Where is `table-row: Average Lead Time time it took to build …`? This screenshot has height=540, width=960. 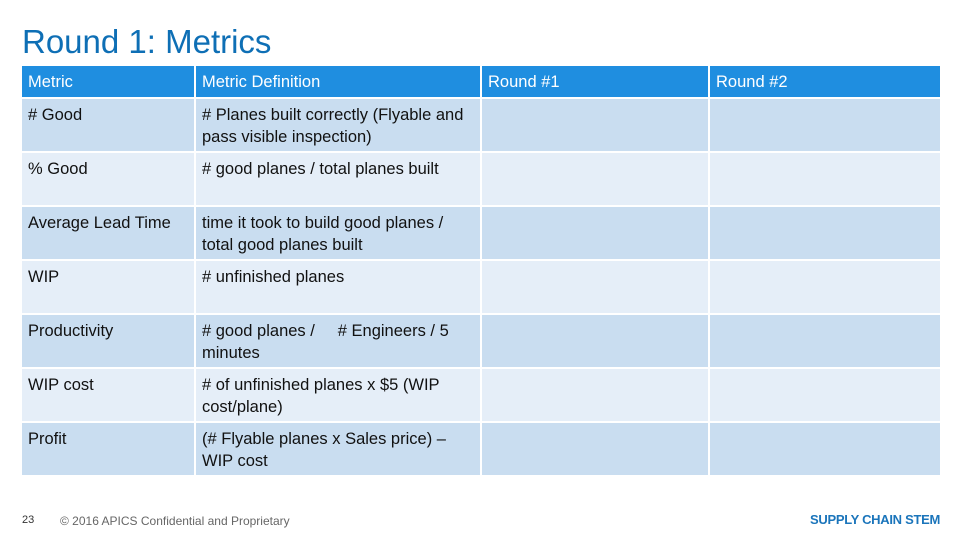
table-row: Average Lead Time time it took to build … is located at coordinates (482, 233).